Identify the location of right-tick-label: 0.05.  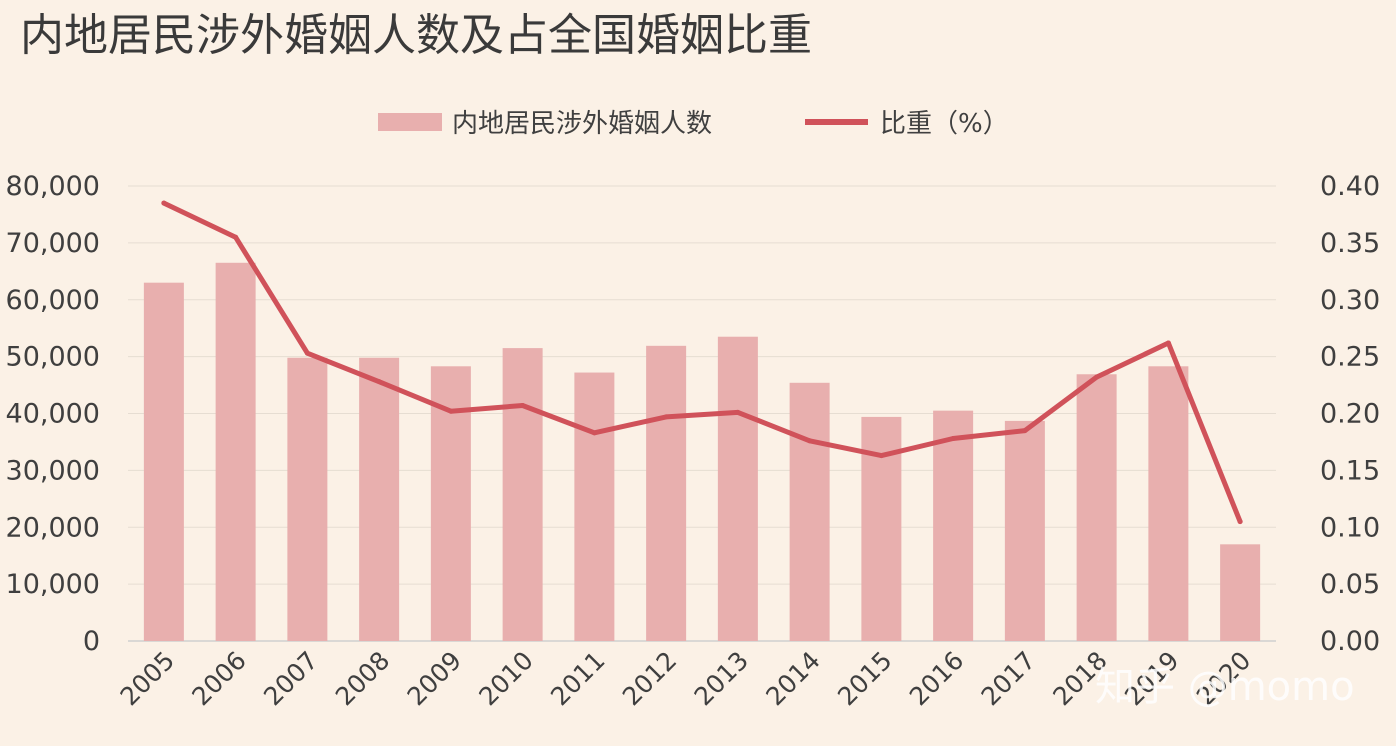
(1350, 584).